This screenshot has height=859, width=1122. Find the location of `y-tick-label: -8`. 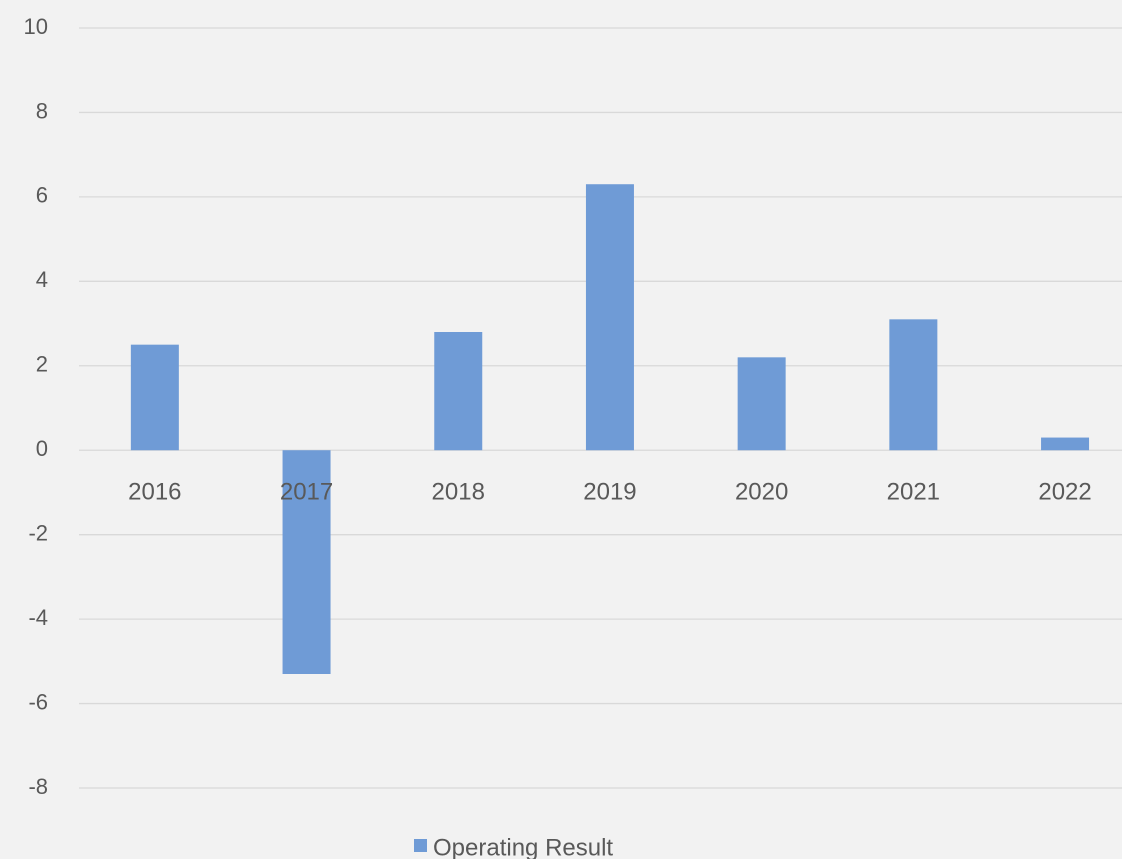

y-tick-label: -8 is located at coordinates (38, 786).